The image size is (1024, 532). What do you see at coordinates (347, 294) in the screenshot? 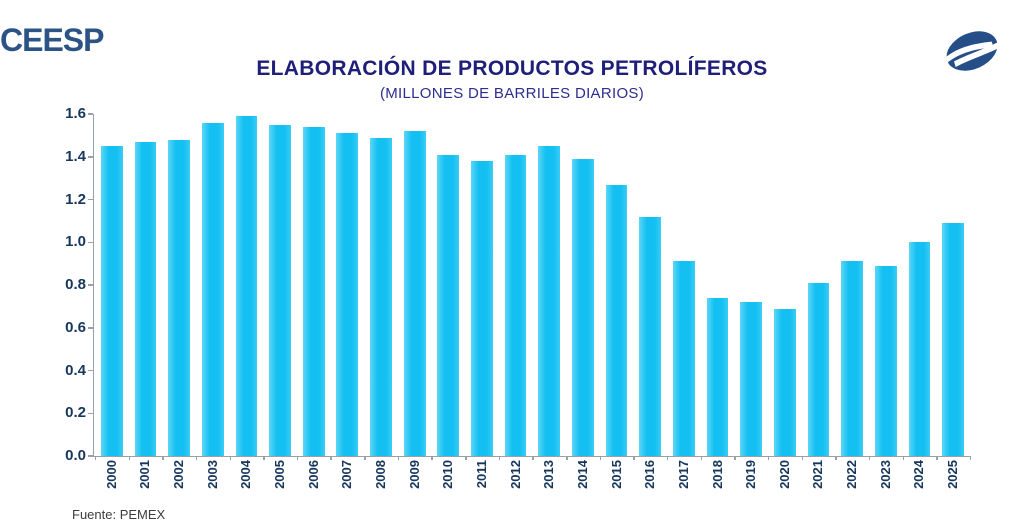
I see `bar-2007` at bounding box center [347, 294].